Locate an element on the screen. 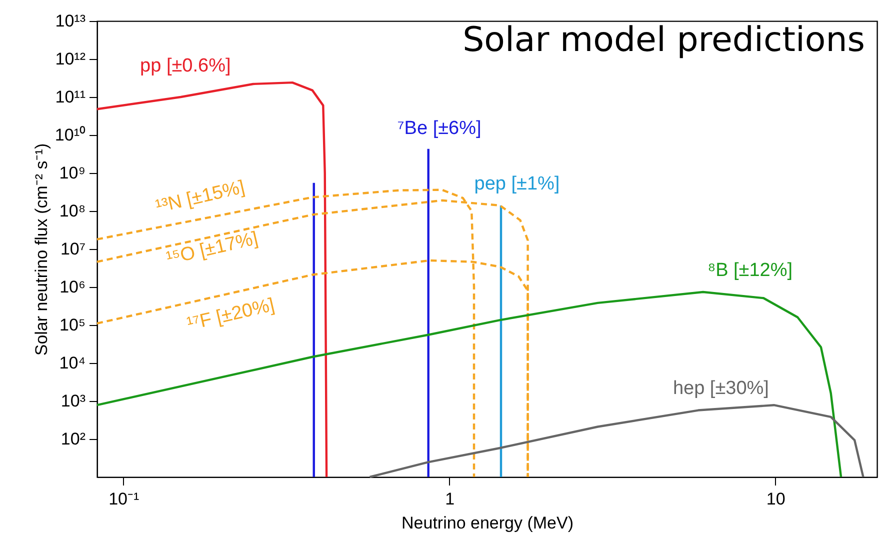  x-tick-label: 1 is located at coordinates (450, 499).